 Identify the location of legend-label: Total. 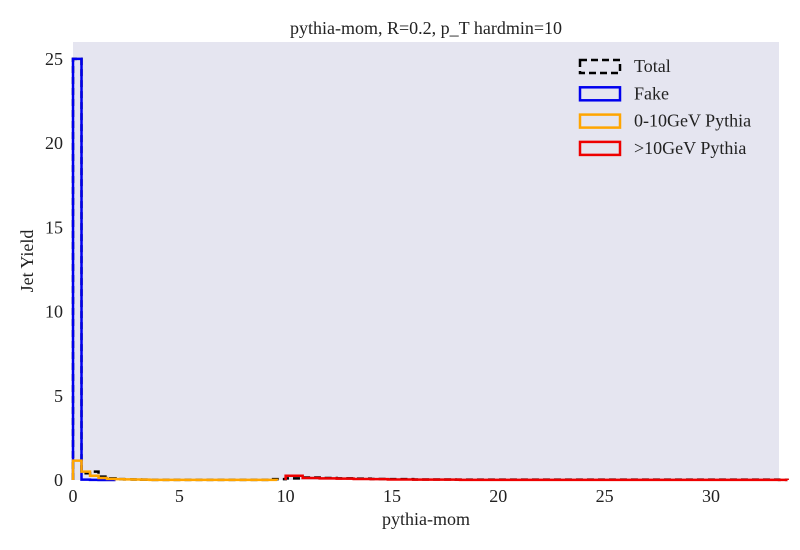
(652, 66).